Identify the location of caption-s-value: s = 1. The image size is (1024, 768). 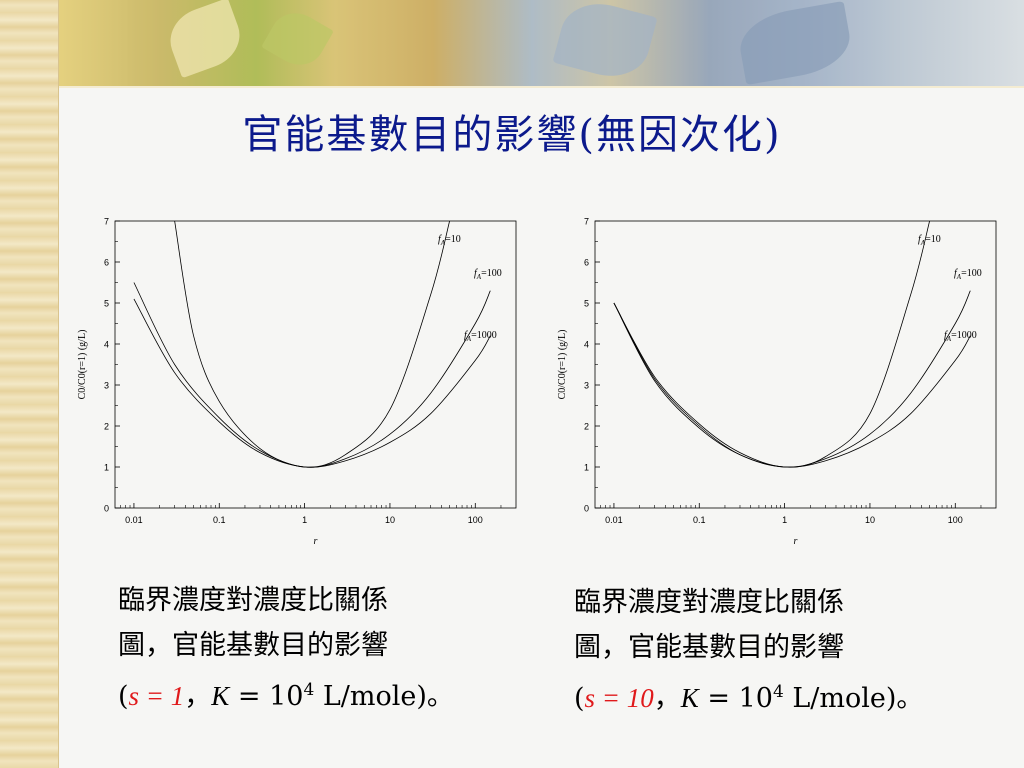
(156, 696).